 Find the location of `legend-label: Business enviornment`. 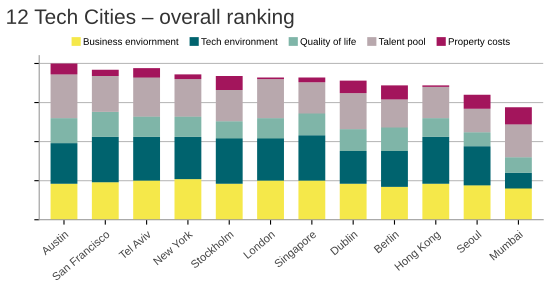

legend-label: Business enviornment is located at coordinates (131, 41).